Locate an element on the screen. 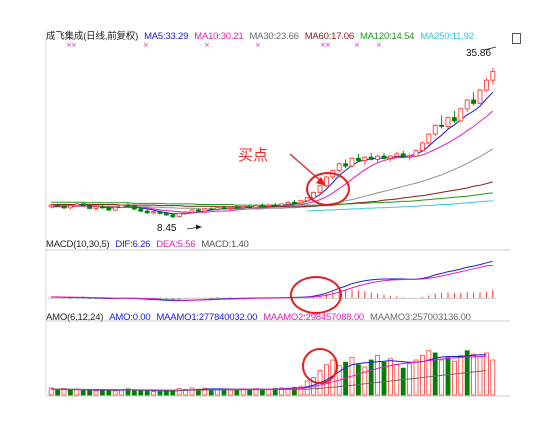 Image resolution: width=556 pixels, height=421 pixels. buy-point-ring-amo is located at coordinates (320, 366).